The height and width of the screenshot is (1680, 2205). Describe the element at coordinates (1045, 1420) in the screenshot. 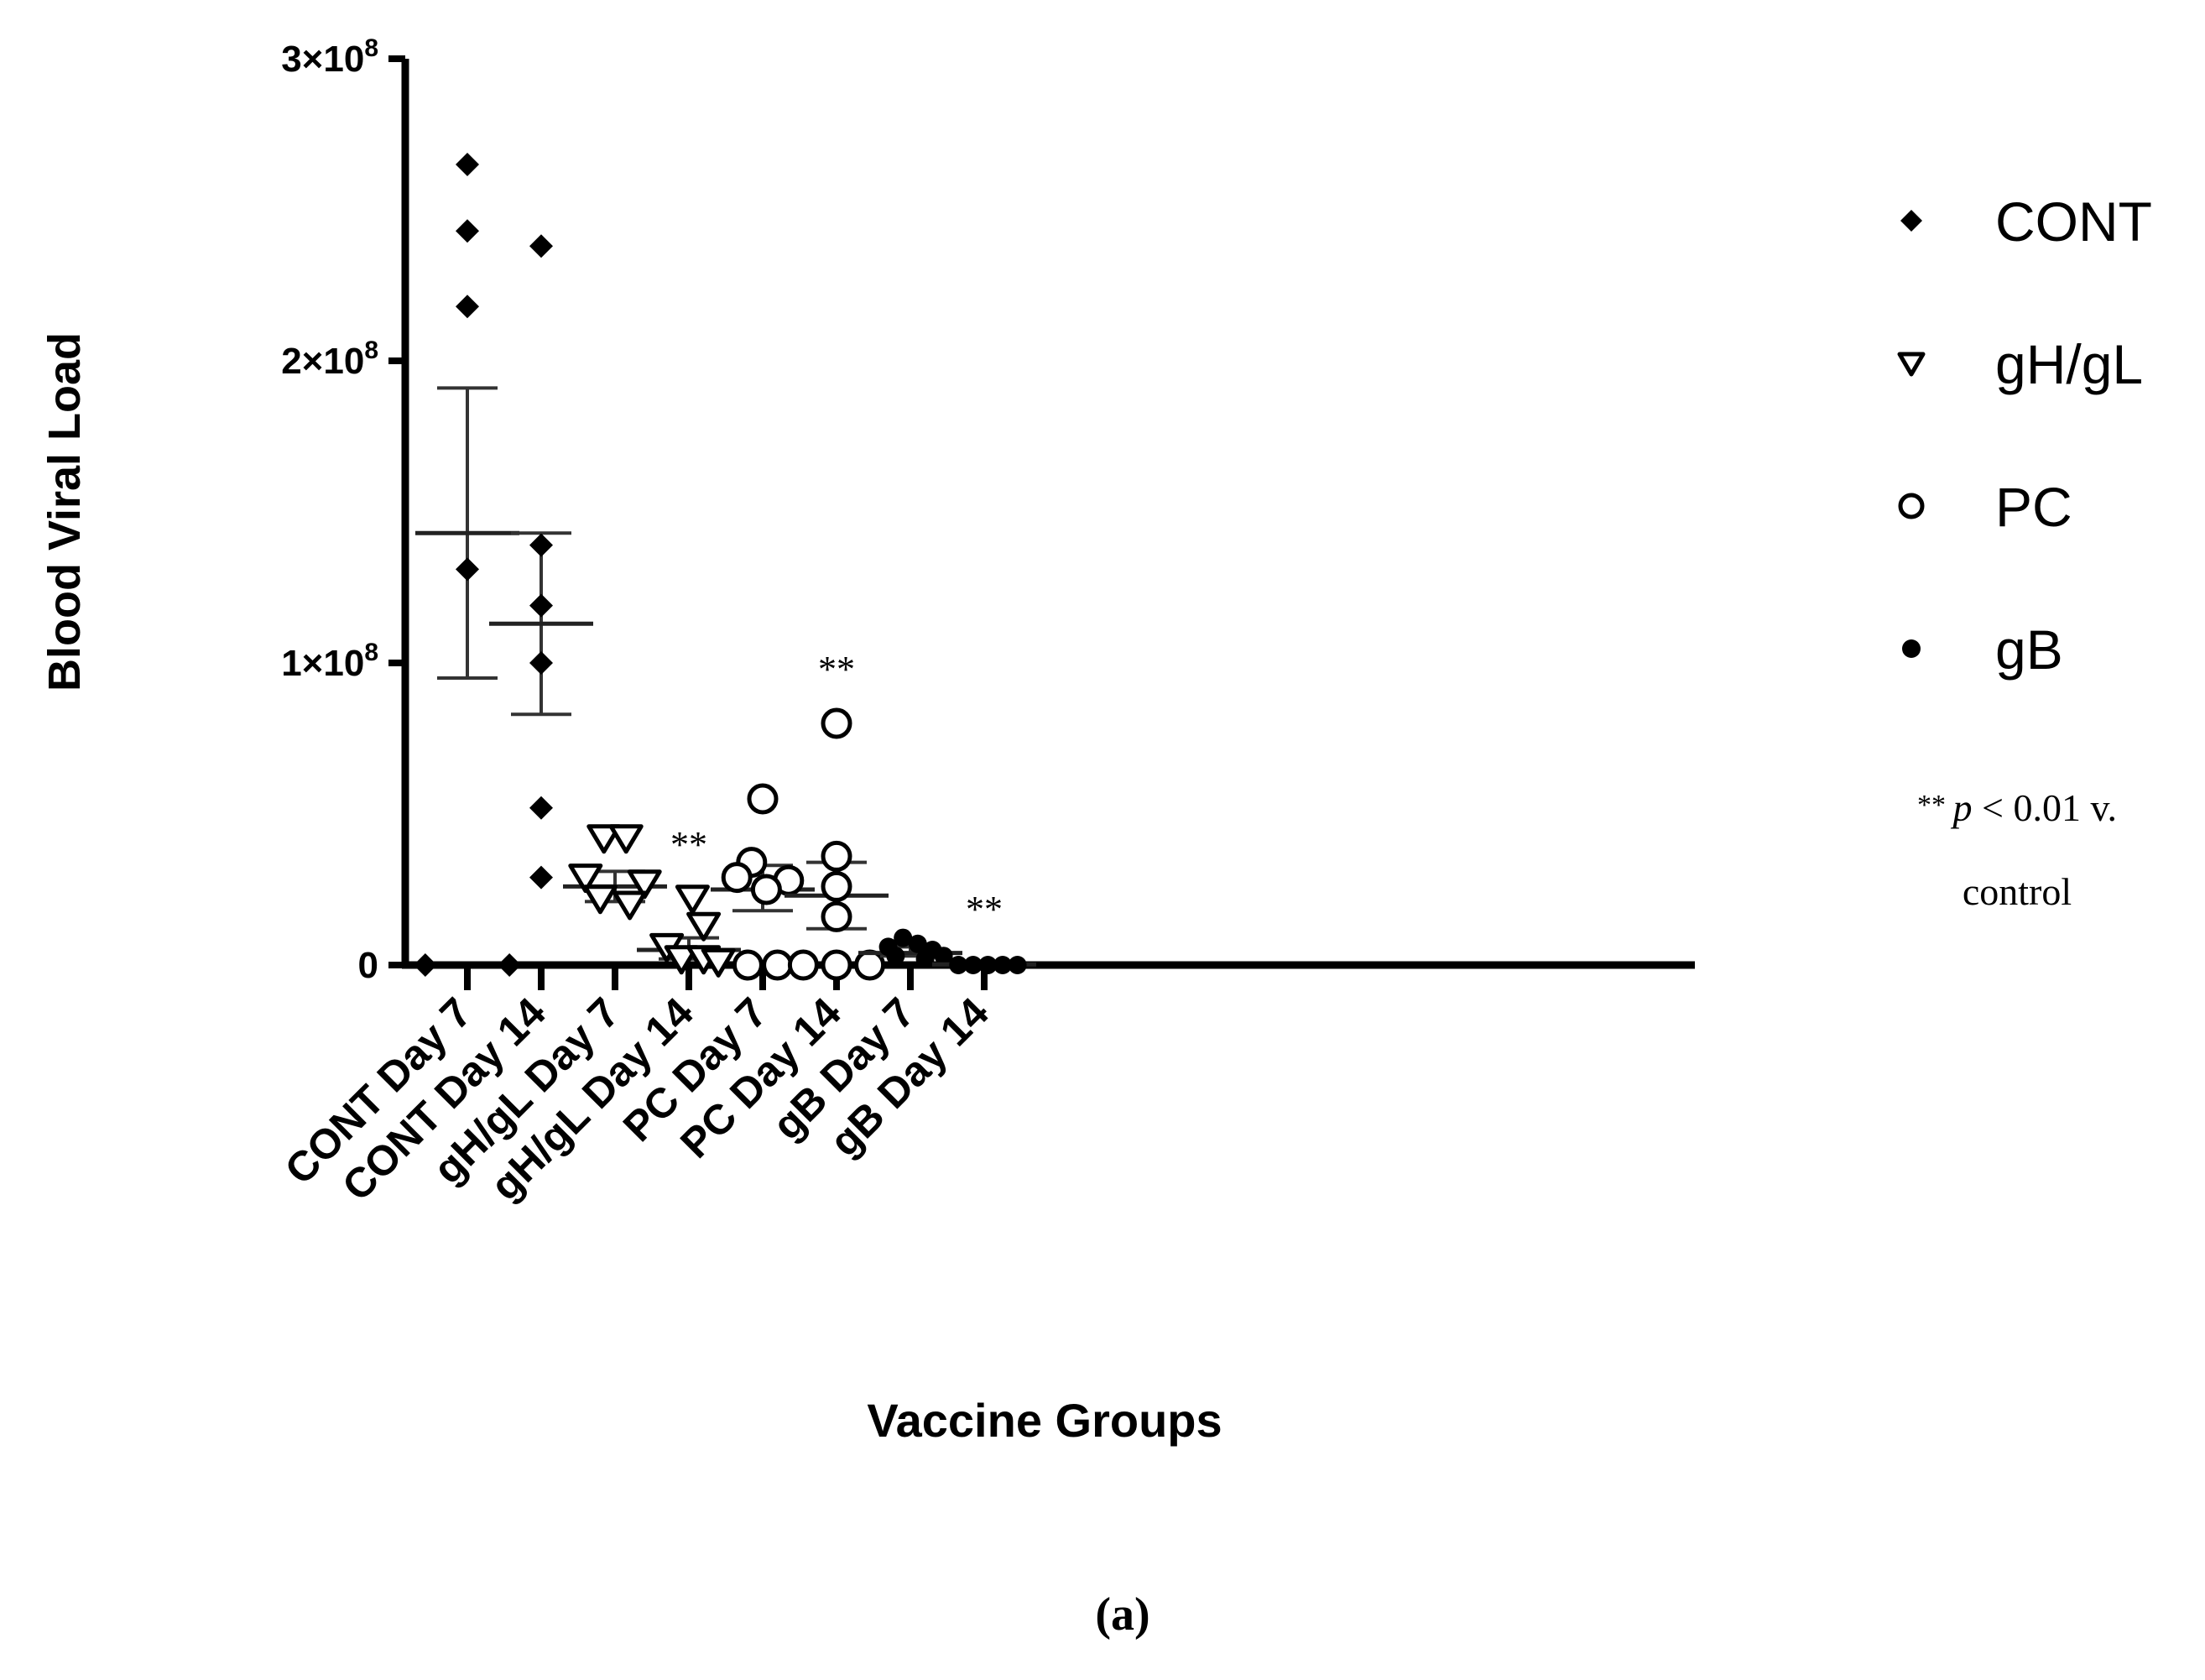

I see `x-axis-title: Vaccine Groups` at that location.